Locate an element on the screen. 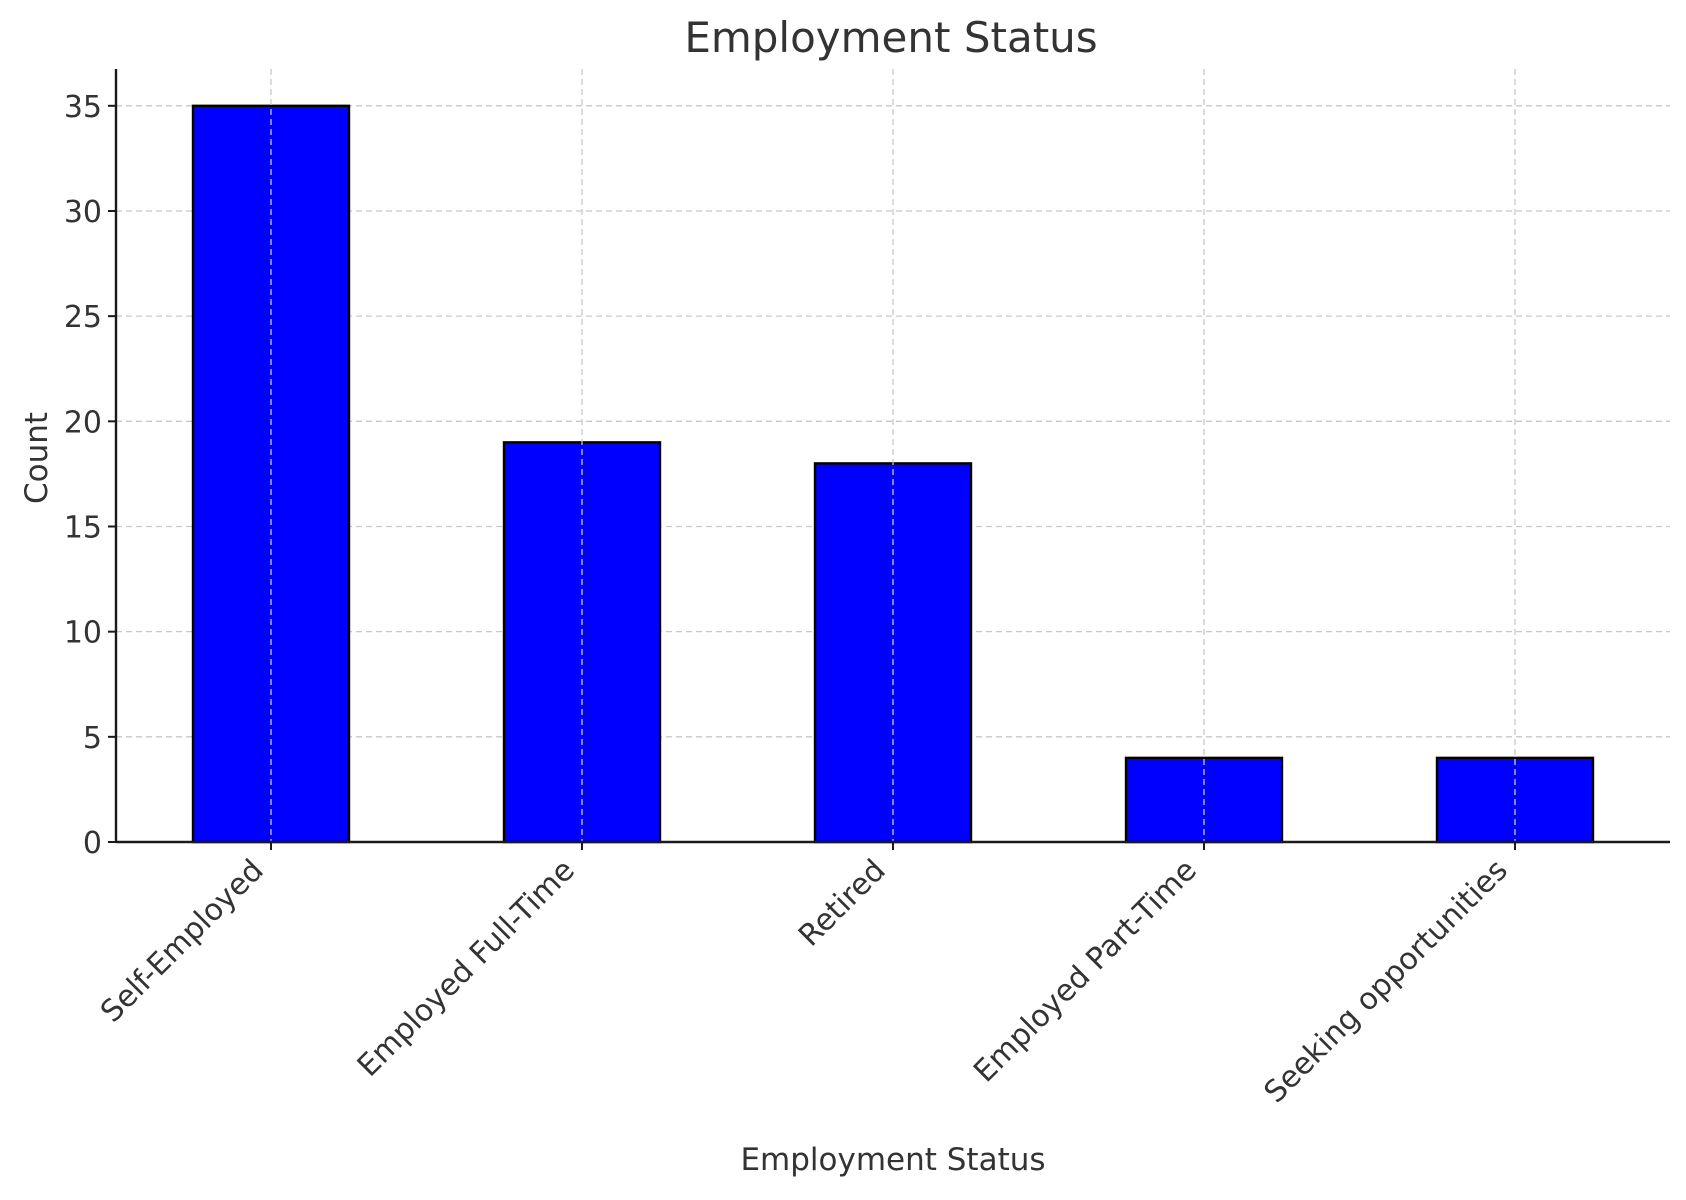 The width and height of the screenshot is (1686, 1200). y-tick-label: 0 is located at coordinates (92, 843).